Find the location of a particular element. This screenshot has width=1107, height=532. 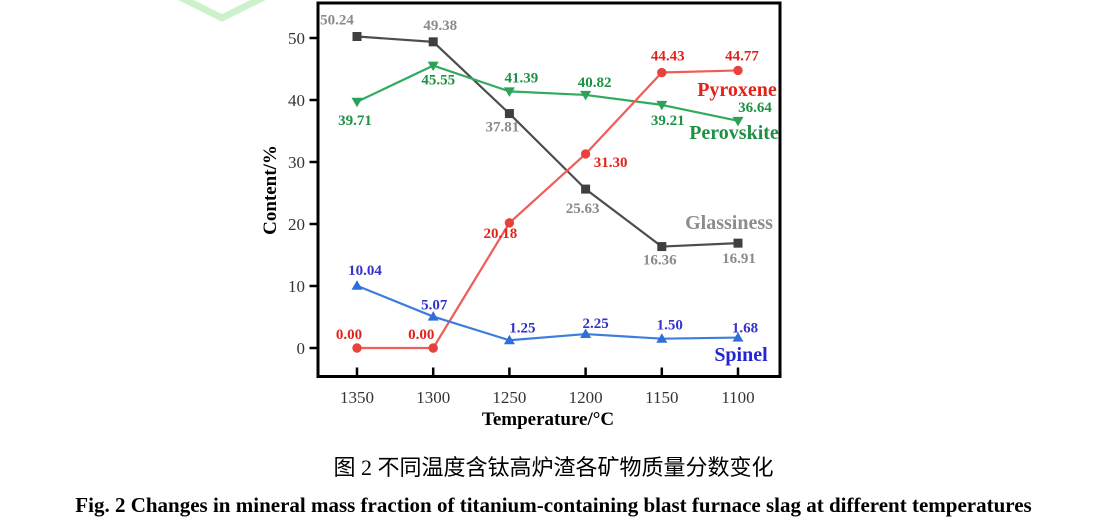

data-label: 41.39 is located at coordinates (522, 78).